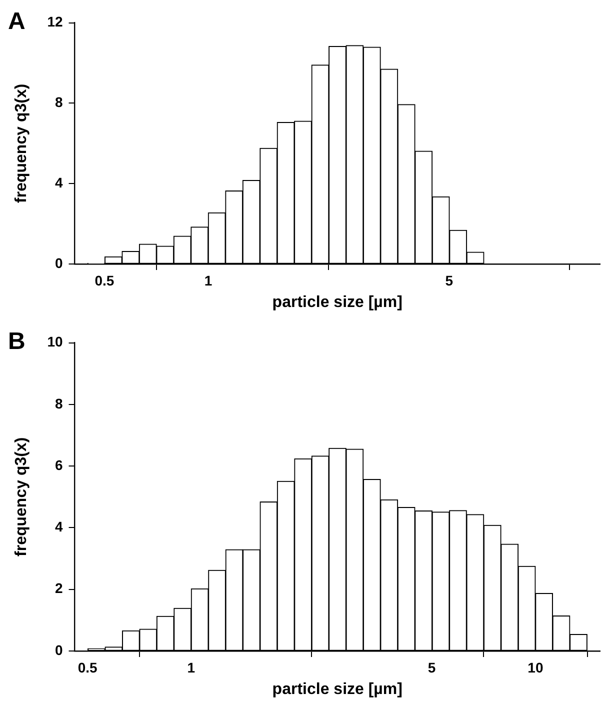 The width and height of the screenshot is (604, 707). What do you see at coordinates (58, 588) in the screenshot?
I see `y-tick-label: 2` at bounding box center [58, 588].